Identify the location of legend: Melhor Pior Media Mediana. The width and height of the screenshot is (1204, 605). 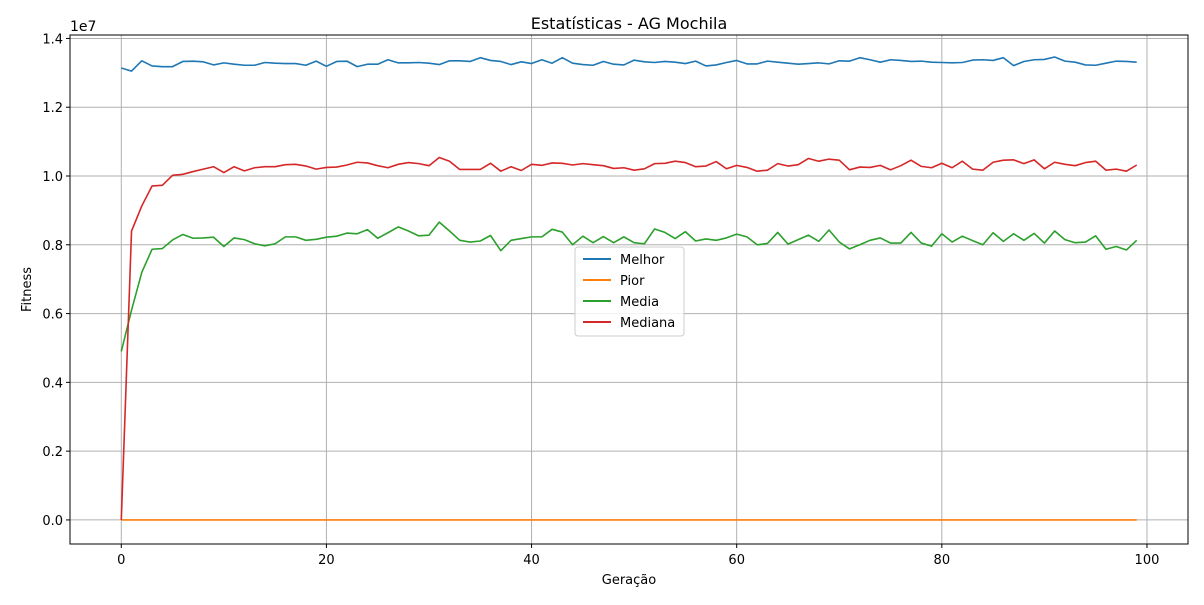
(629, 291).